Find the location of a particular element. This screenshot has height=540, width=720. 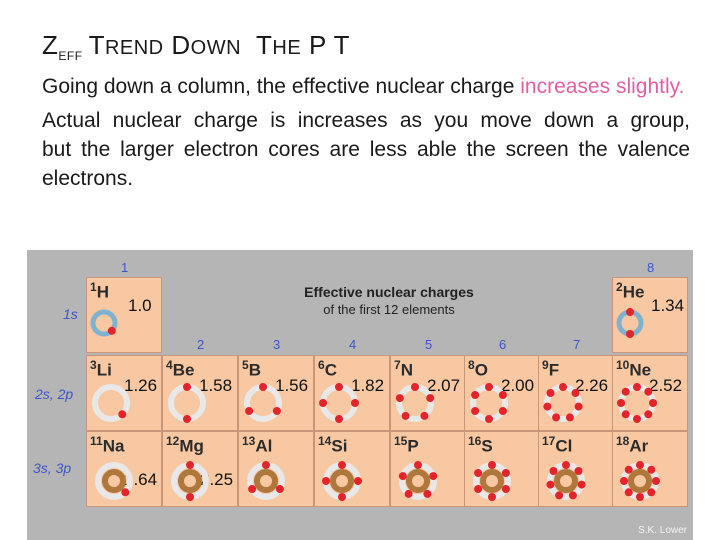

element-symbol: 10Ne is located at coordinates (634, 369).